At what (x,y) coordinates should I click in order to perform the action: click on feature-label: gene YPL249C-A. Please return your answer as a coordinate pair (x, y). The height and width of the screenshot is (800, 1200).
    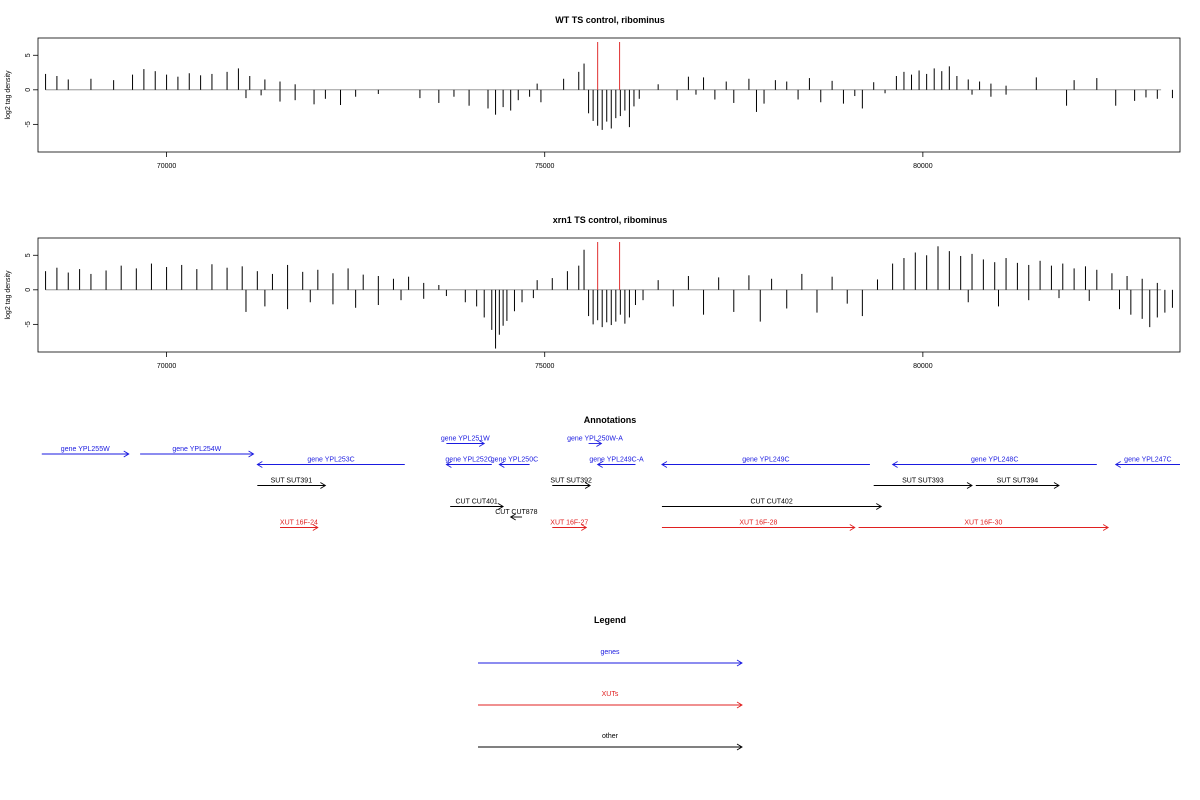
    Looking at the image, I should click on (616, 460).